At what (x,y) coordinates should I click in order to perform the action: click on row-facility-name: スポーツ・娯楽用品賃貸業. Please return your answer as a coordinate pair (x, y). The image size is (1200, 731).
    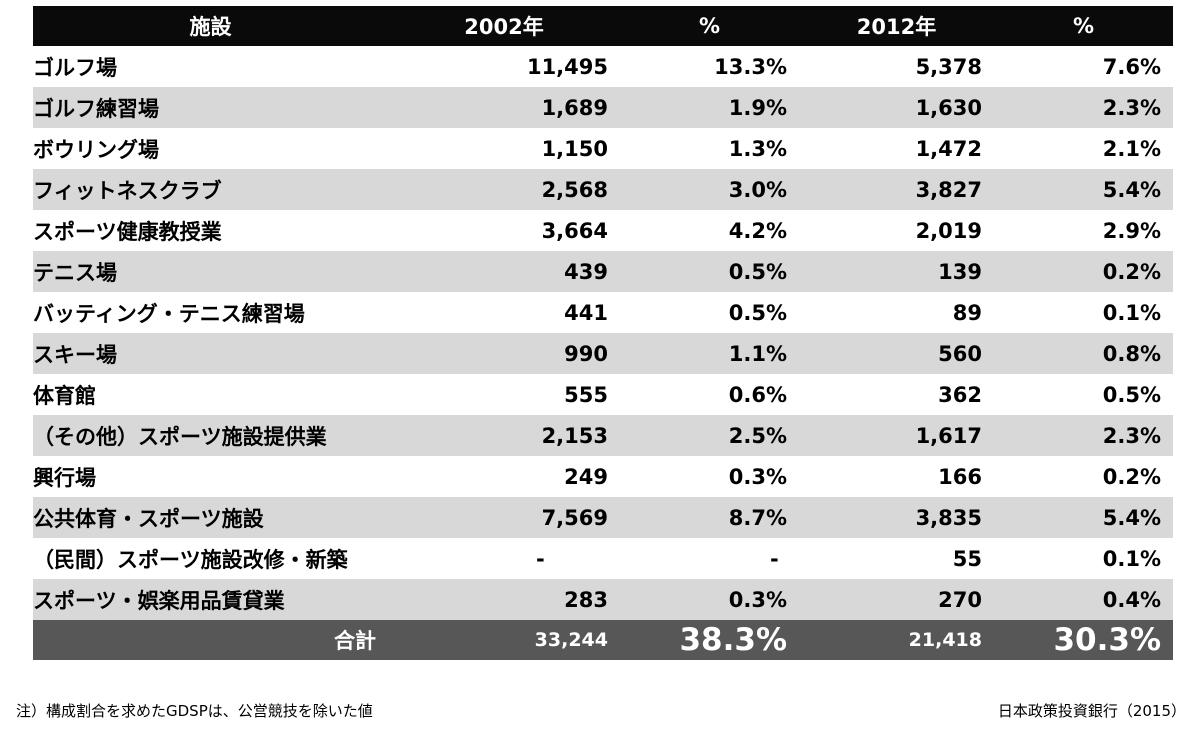
    Looking at the image, I should click on (210, 599).